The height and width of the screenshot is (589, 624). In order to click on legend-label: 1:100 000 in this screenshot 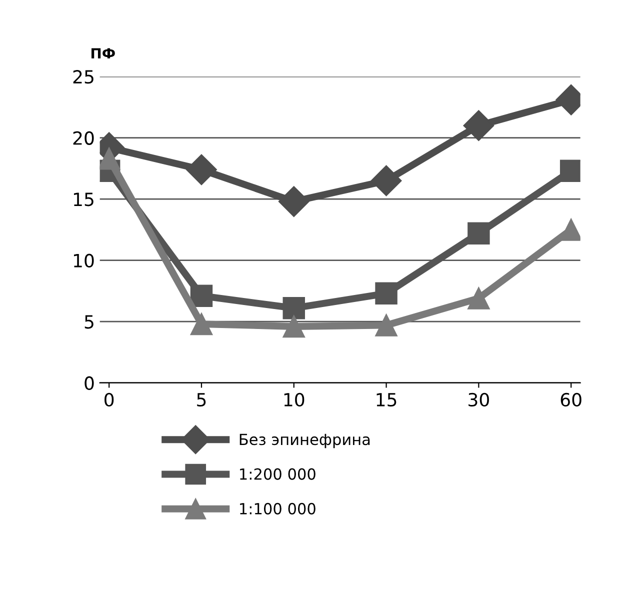, I will do `click(278, 508)`.